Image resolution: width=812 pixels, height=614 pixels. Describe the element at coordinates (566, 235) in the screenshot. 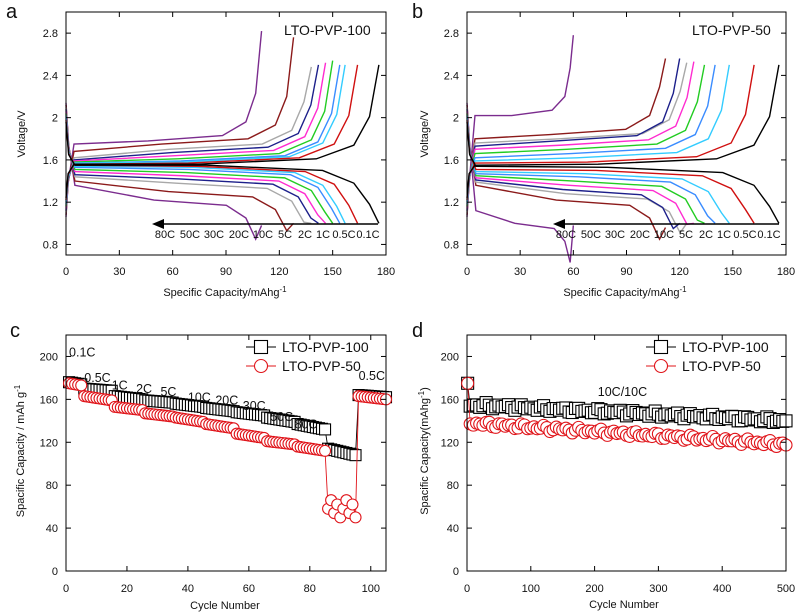

I see `panel-b-rate-label: 80C` at that location.